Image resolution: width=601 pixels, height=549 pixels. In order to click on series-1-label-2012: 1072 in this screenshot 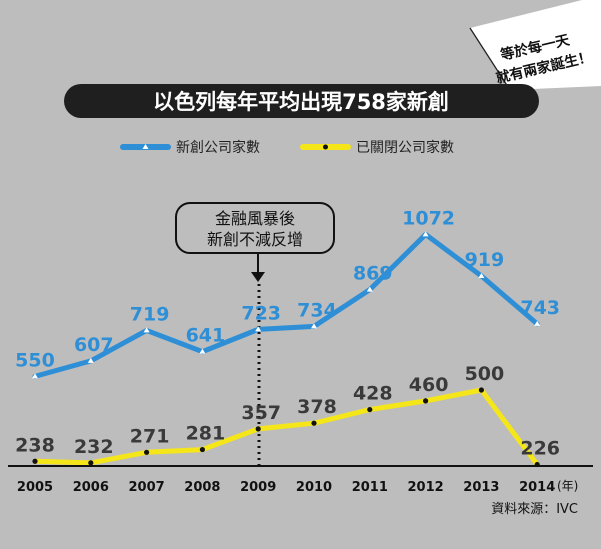, I will do `click(428, 218)`.